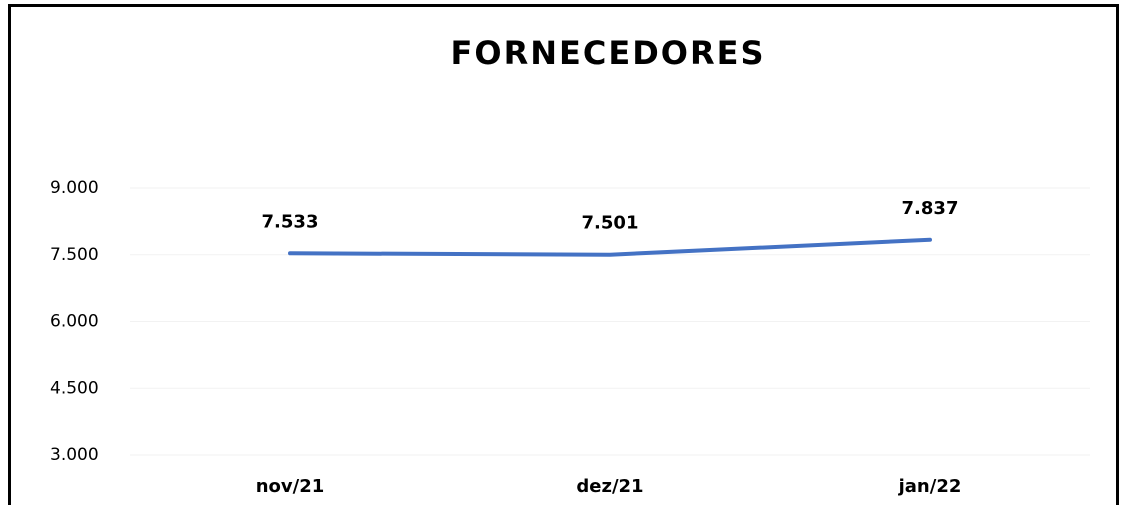 This screenshot has height=505, width=1127. I want to click on y-tick-label: 6.000, so click(74, 322).